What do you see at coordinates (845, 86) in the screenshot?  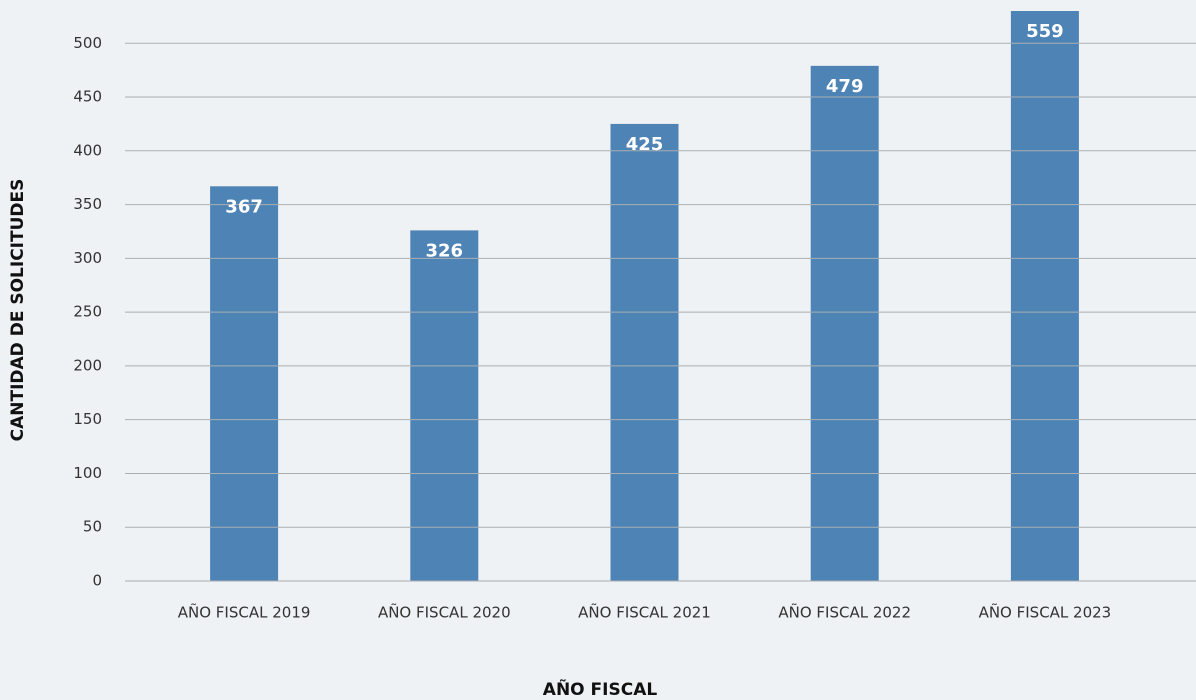 I see `value-label: 479` at bounding box center [845, 86].